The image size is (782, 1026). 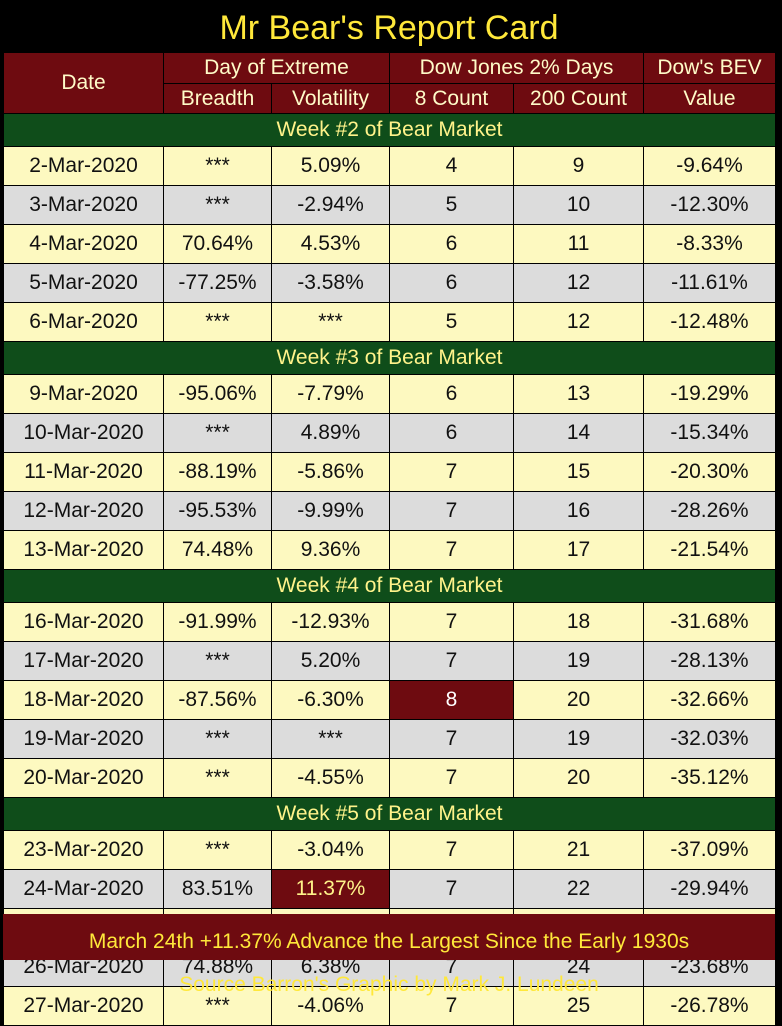 What do you see at coordinates (578, 472) in the screenshot?
I see `cell-200-count: 15` at bounding box center [578, 472].